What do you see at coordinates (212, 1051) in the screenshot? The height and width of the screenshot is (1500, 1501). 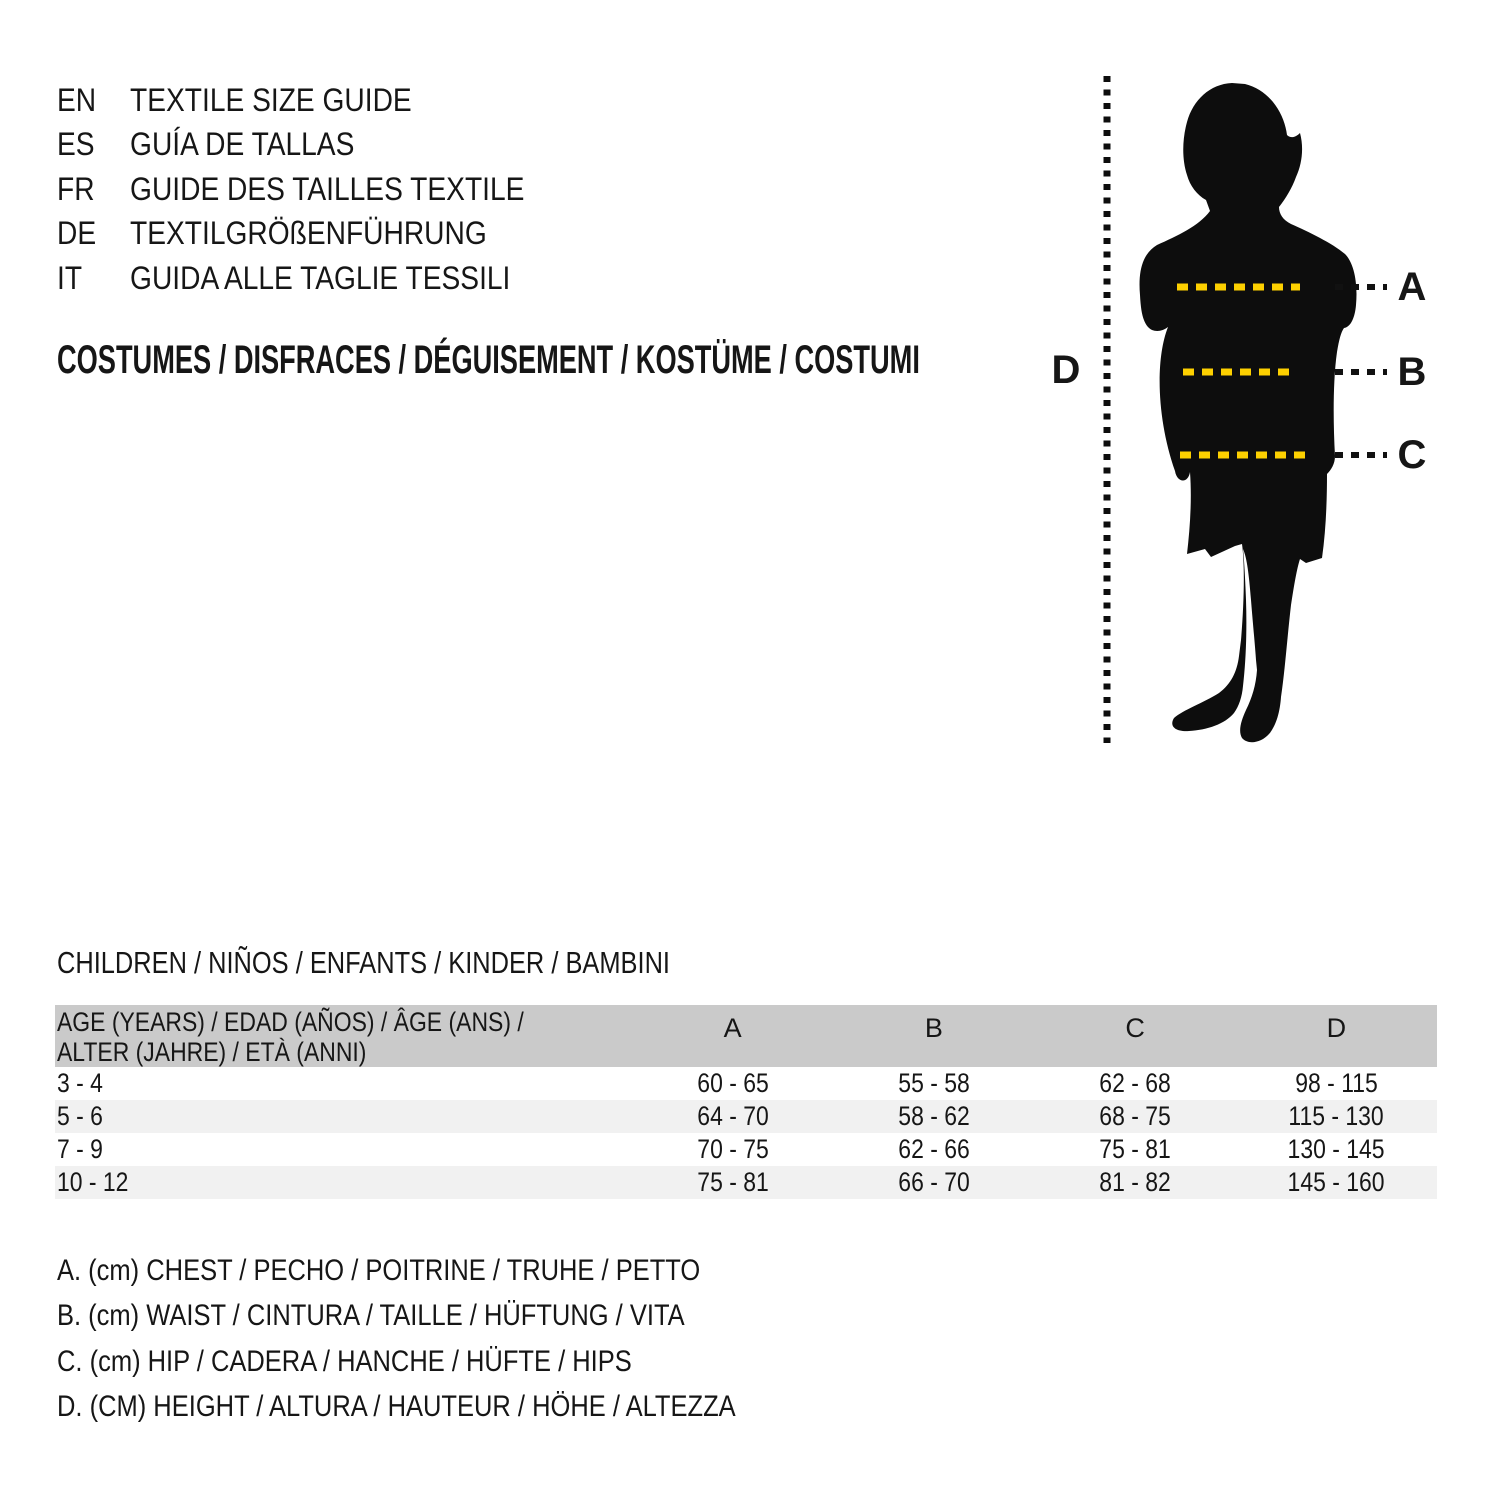 I see `age-header-line2: ALTER (JAHRE) / ETÀ (ANNI)` at bounding box center [212, 1051].